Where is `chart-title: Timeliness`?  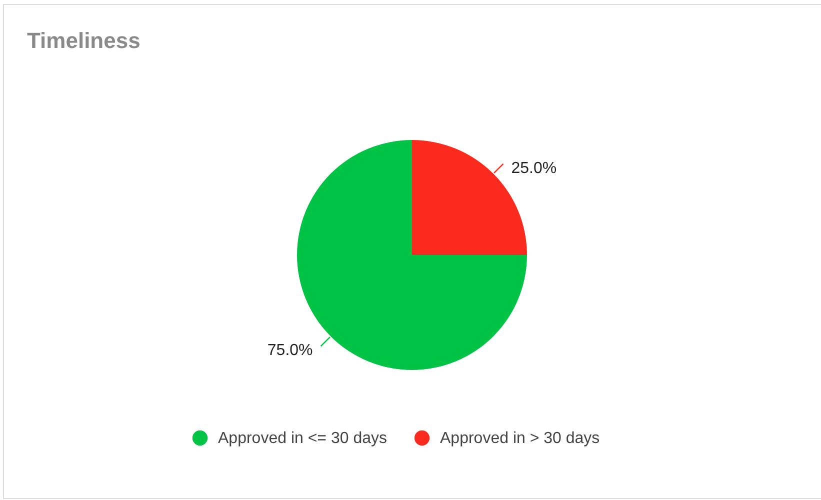
chart-title: Timeliness is located at coordinates (83, 40).